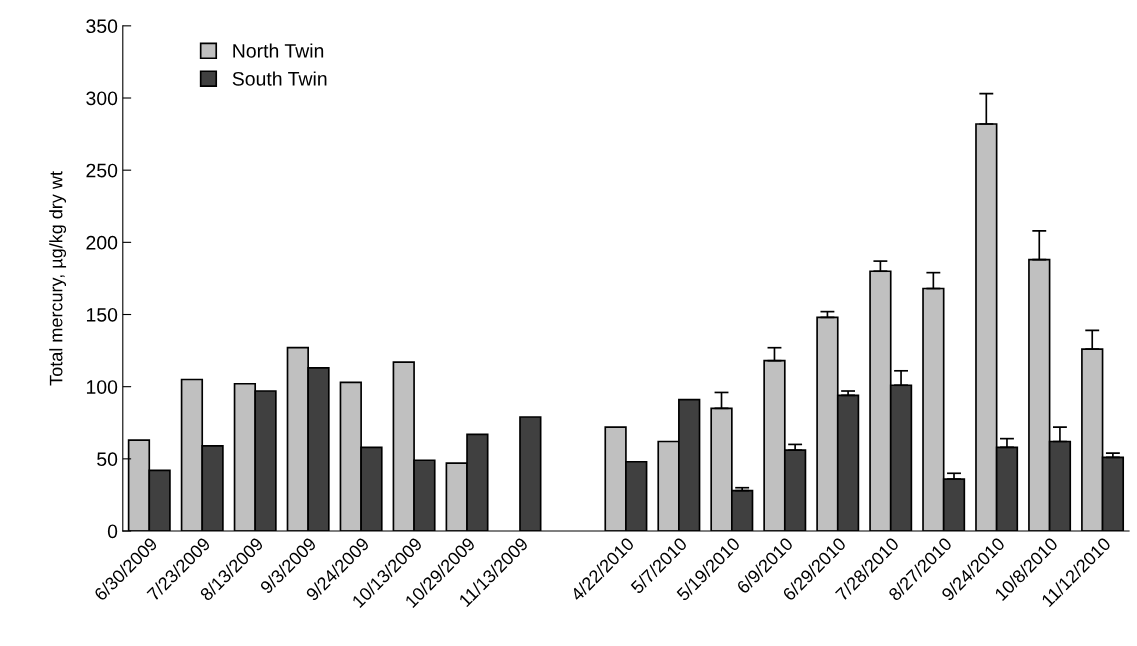 This screenshot has width=1137, height=646. I want to click on legend-label: South Twin, so click(279, 78).